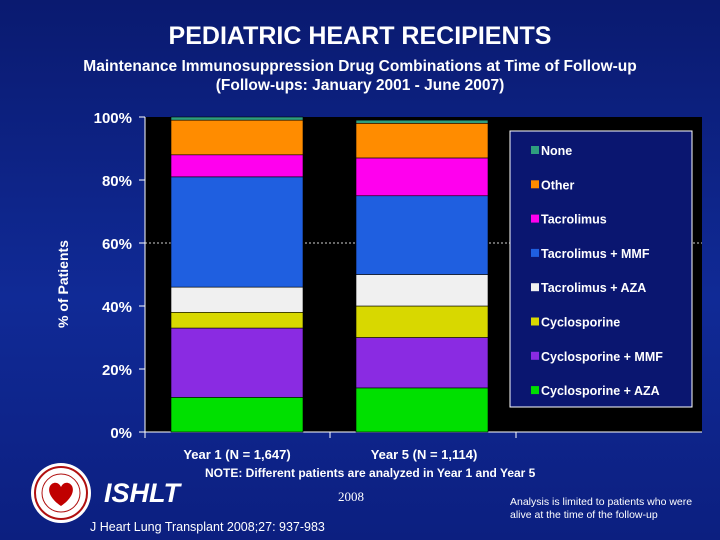 The image size is (720, 540). I want to click on legend-label: Cyclosporine, so click(580, 323).